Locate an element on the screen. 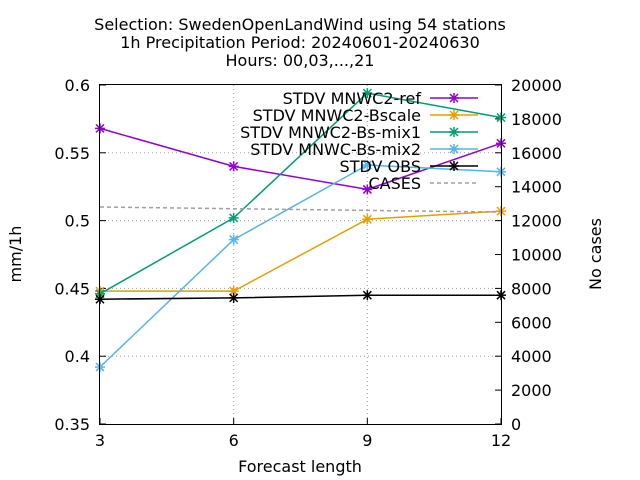  y2-tick-label: 0 is located at coordinates (516, 424).